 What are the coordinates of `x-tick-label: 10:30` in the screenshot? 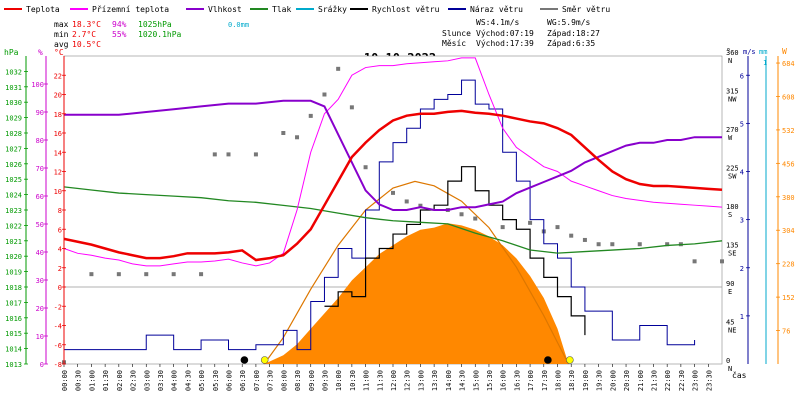 It's located at (353, 380).